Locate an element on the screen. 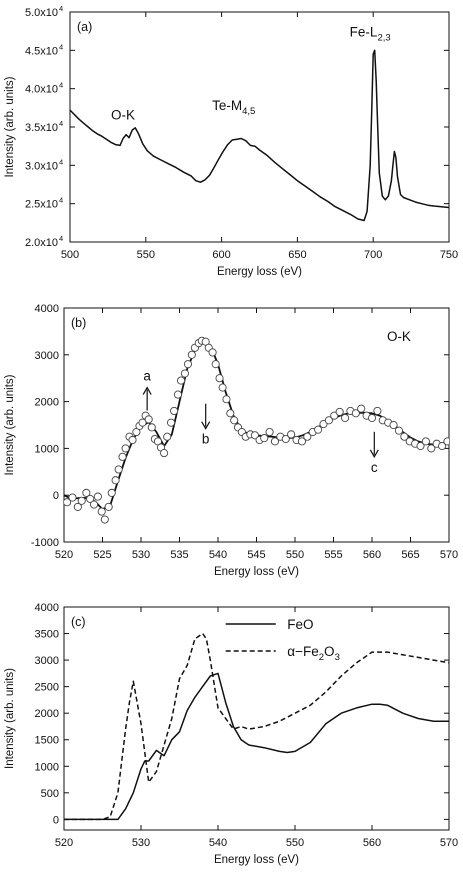  x-tick-label: 555 is located at coordinates (333, 555).